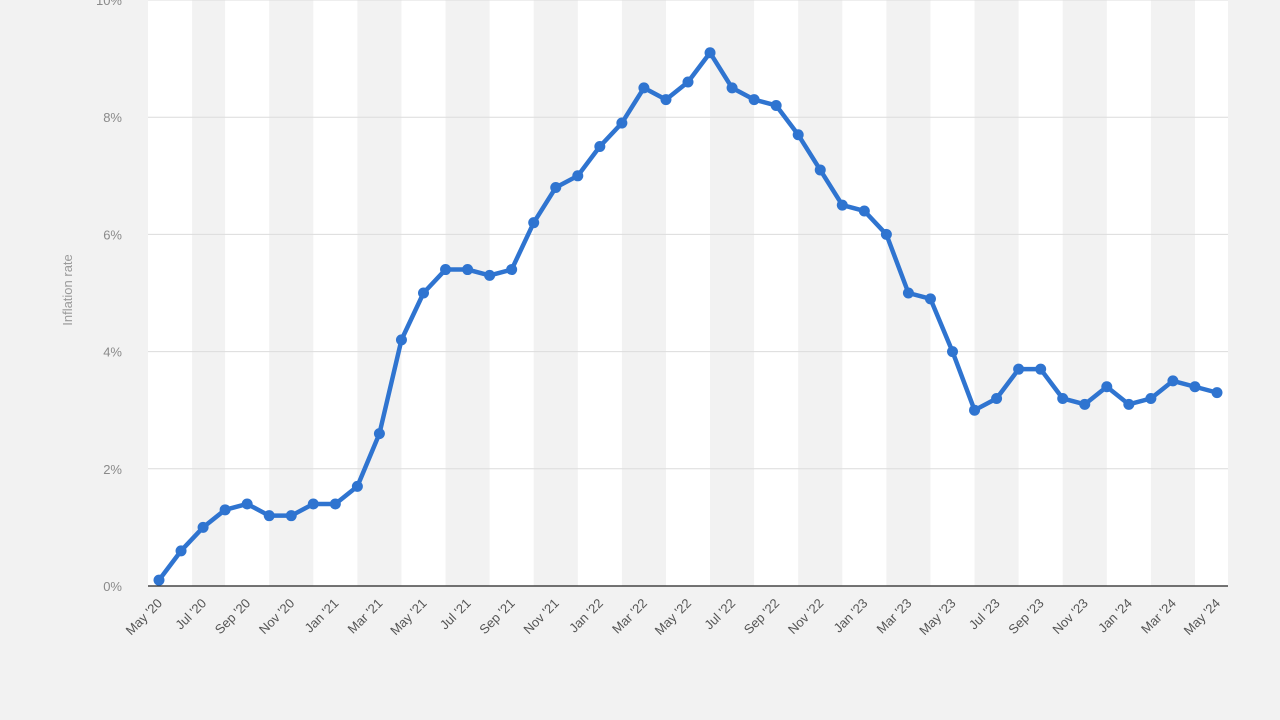 This screenshot has height=720, width=1280. Describe the element at coordinates (109, 4) in the screenshot. I see `y-tick-label: 10%` at that location.